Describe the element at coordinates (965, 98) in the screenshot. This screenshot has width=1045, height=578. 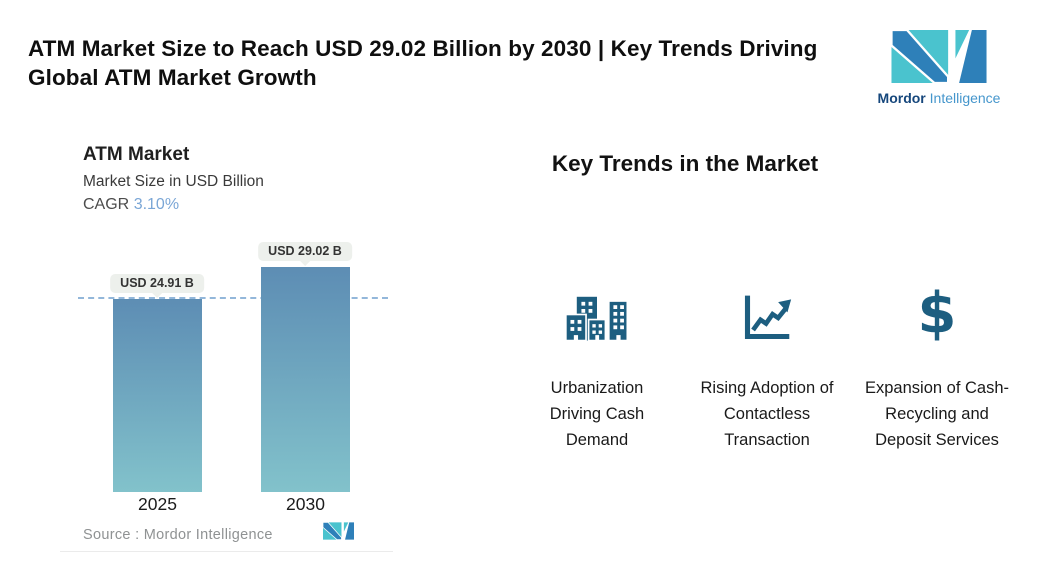
I see `brand-name-light: Intelligence` at that location.